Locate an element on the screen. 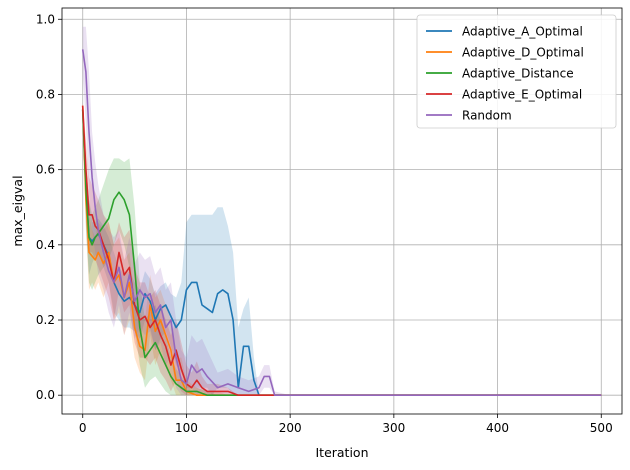 This screenshot has height=470, width=630. y-tick-label: 0.8 is located at coordinates (45, 94).